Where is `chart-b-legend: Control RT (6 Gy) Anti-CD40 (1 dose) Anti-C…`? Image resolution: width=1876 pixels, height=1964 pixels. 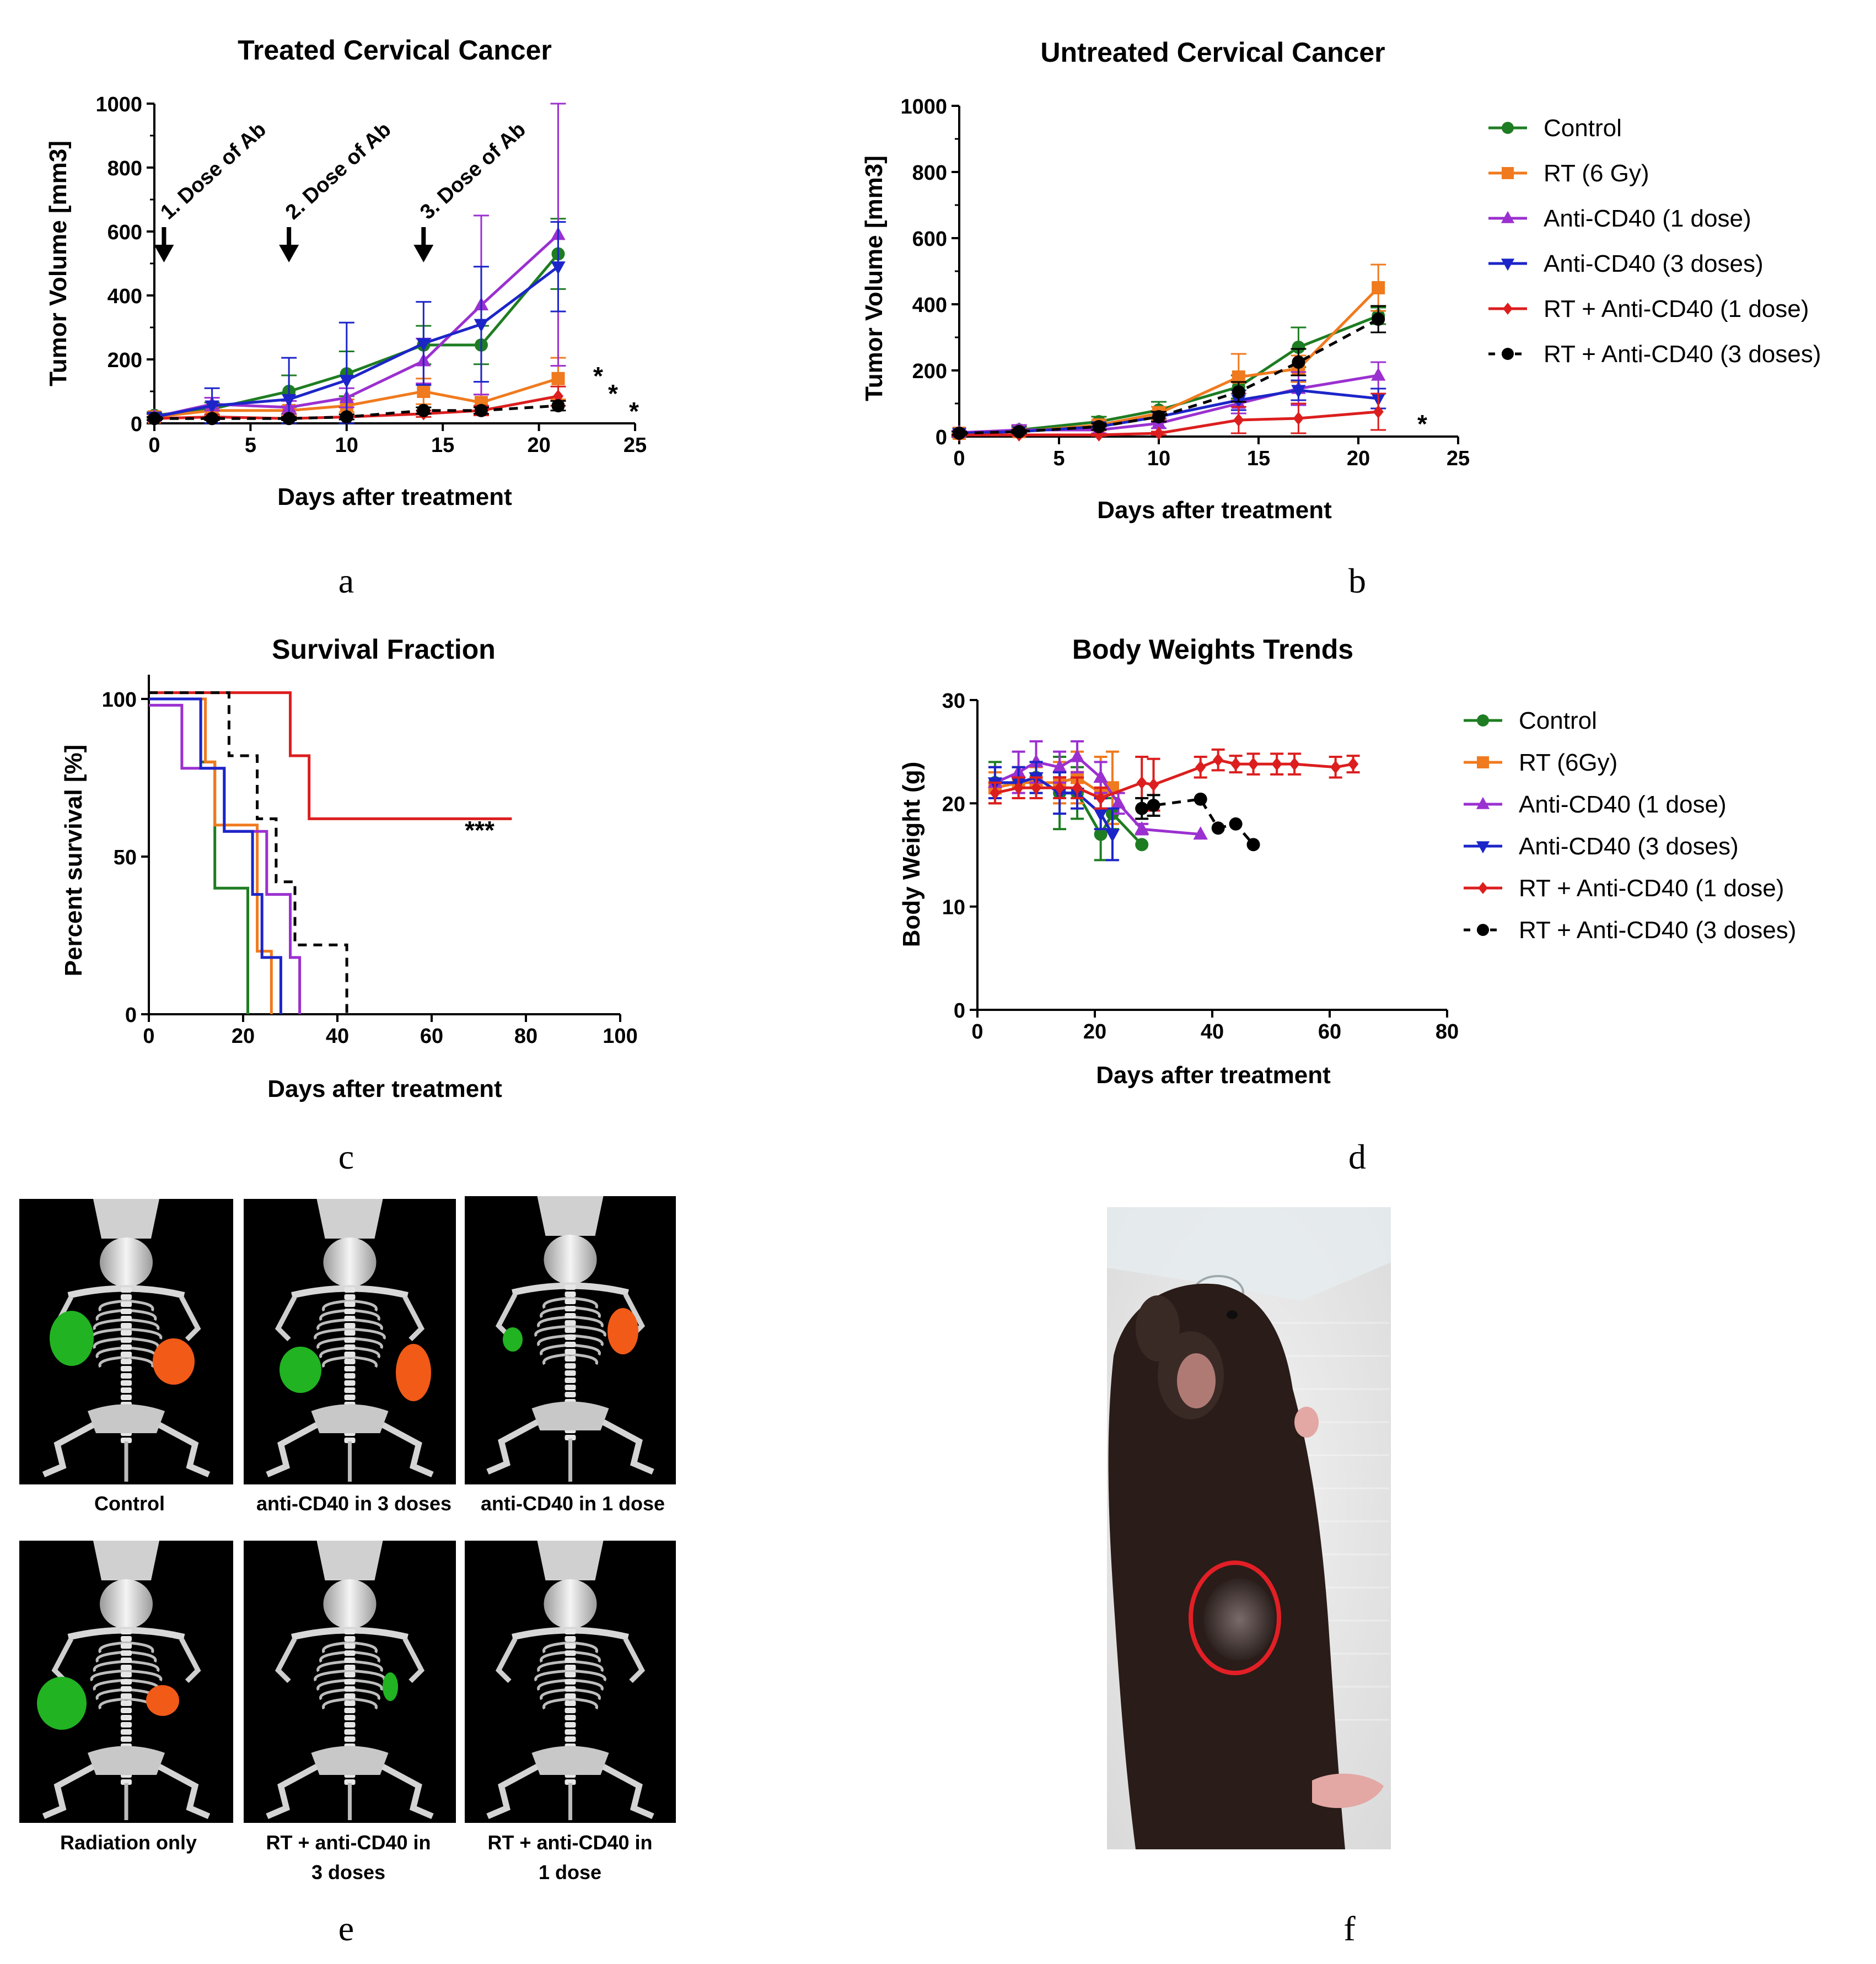
chart-b-legend: Control RT (6 Gy) Anti-CD40 (1 dose) Anti-C… is located at coordinates (1655, 241).